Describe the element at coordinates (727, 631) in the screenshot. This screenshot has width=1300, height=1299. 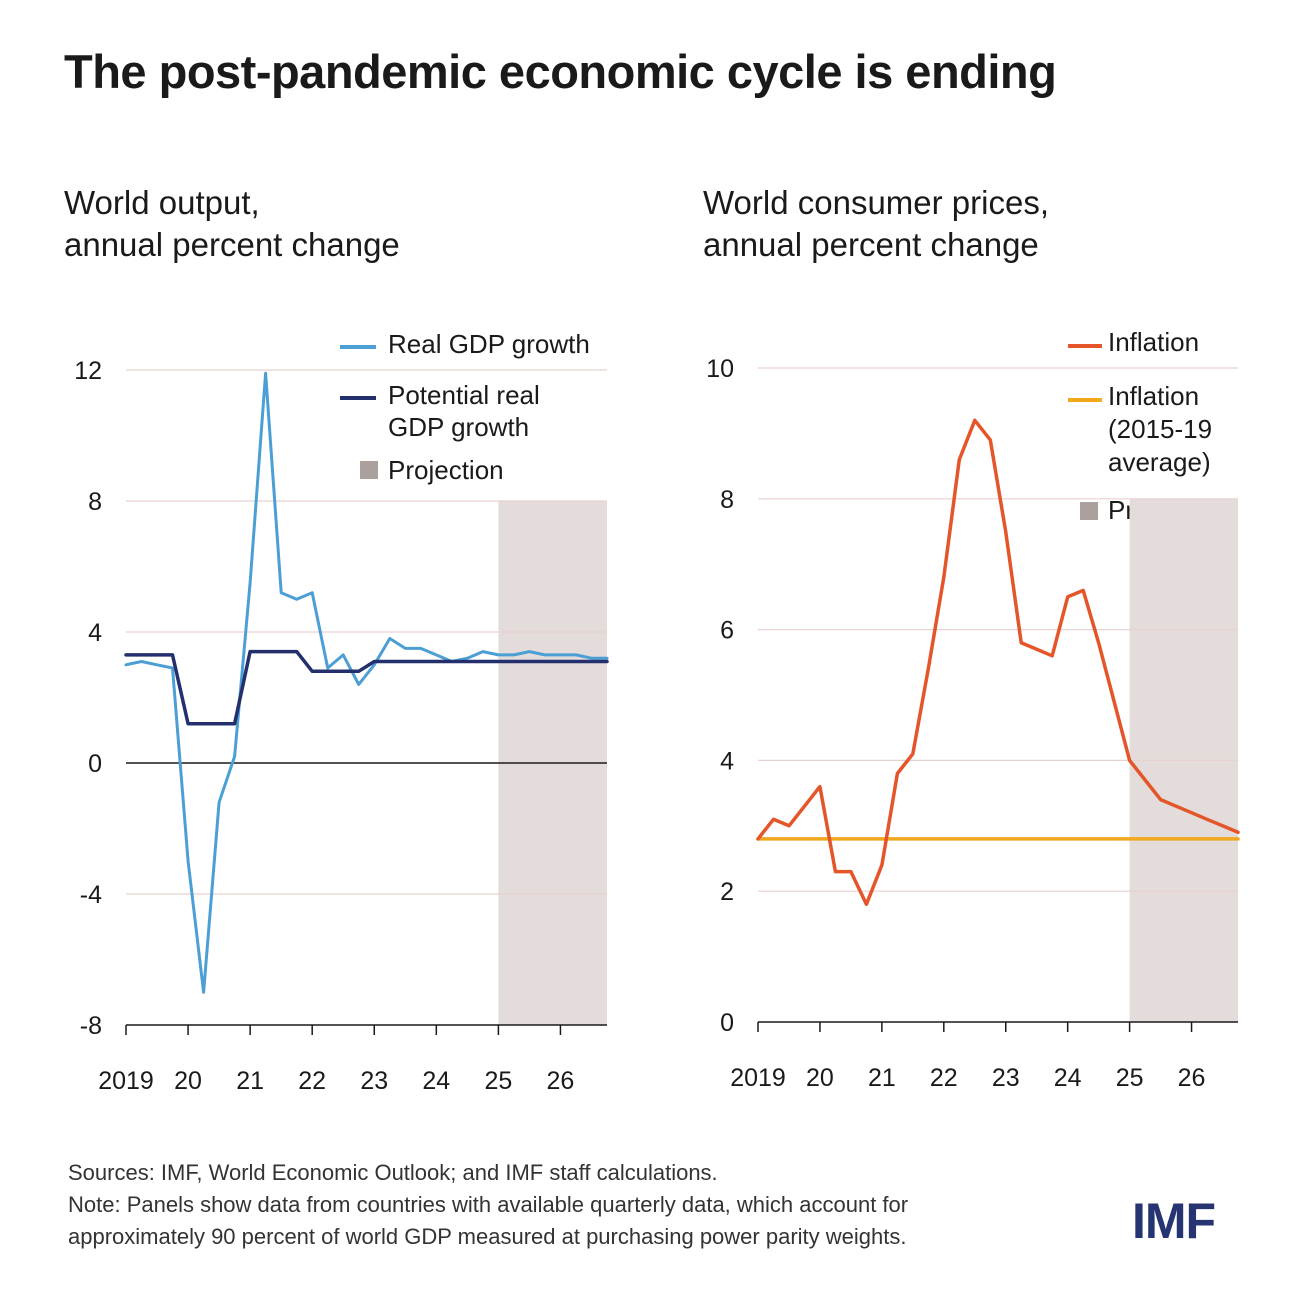
I see `right-y-tick-label: 6` at that location.